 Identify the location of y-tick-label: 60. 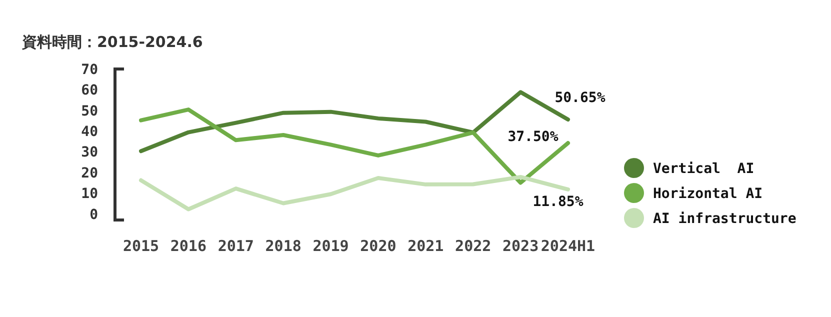
(89, 90).